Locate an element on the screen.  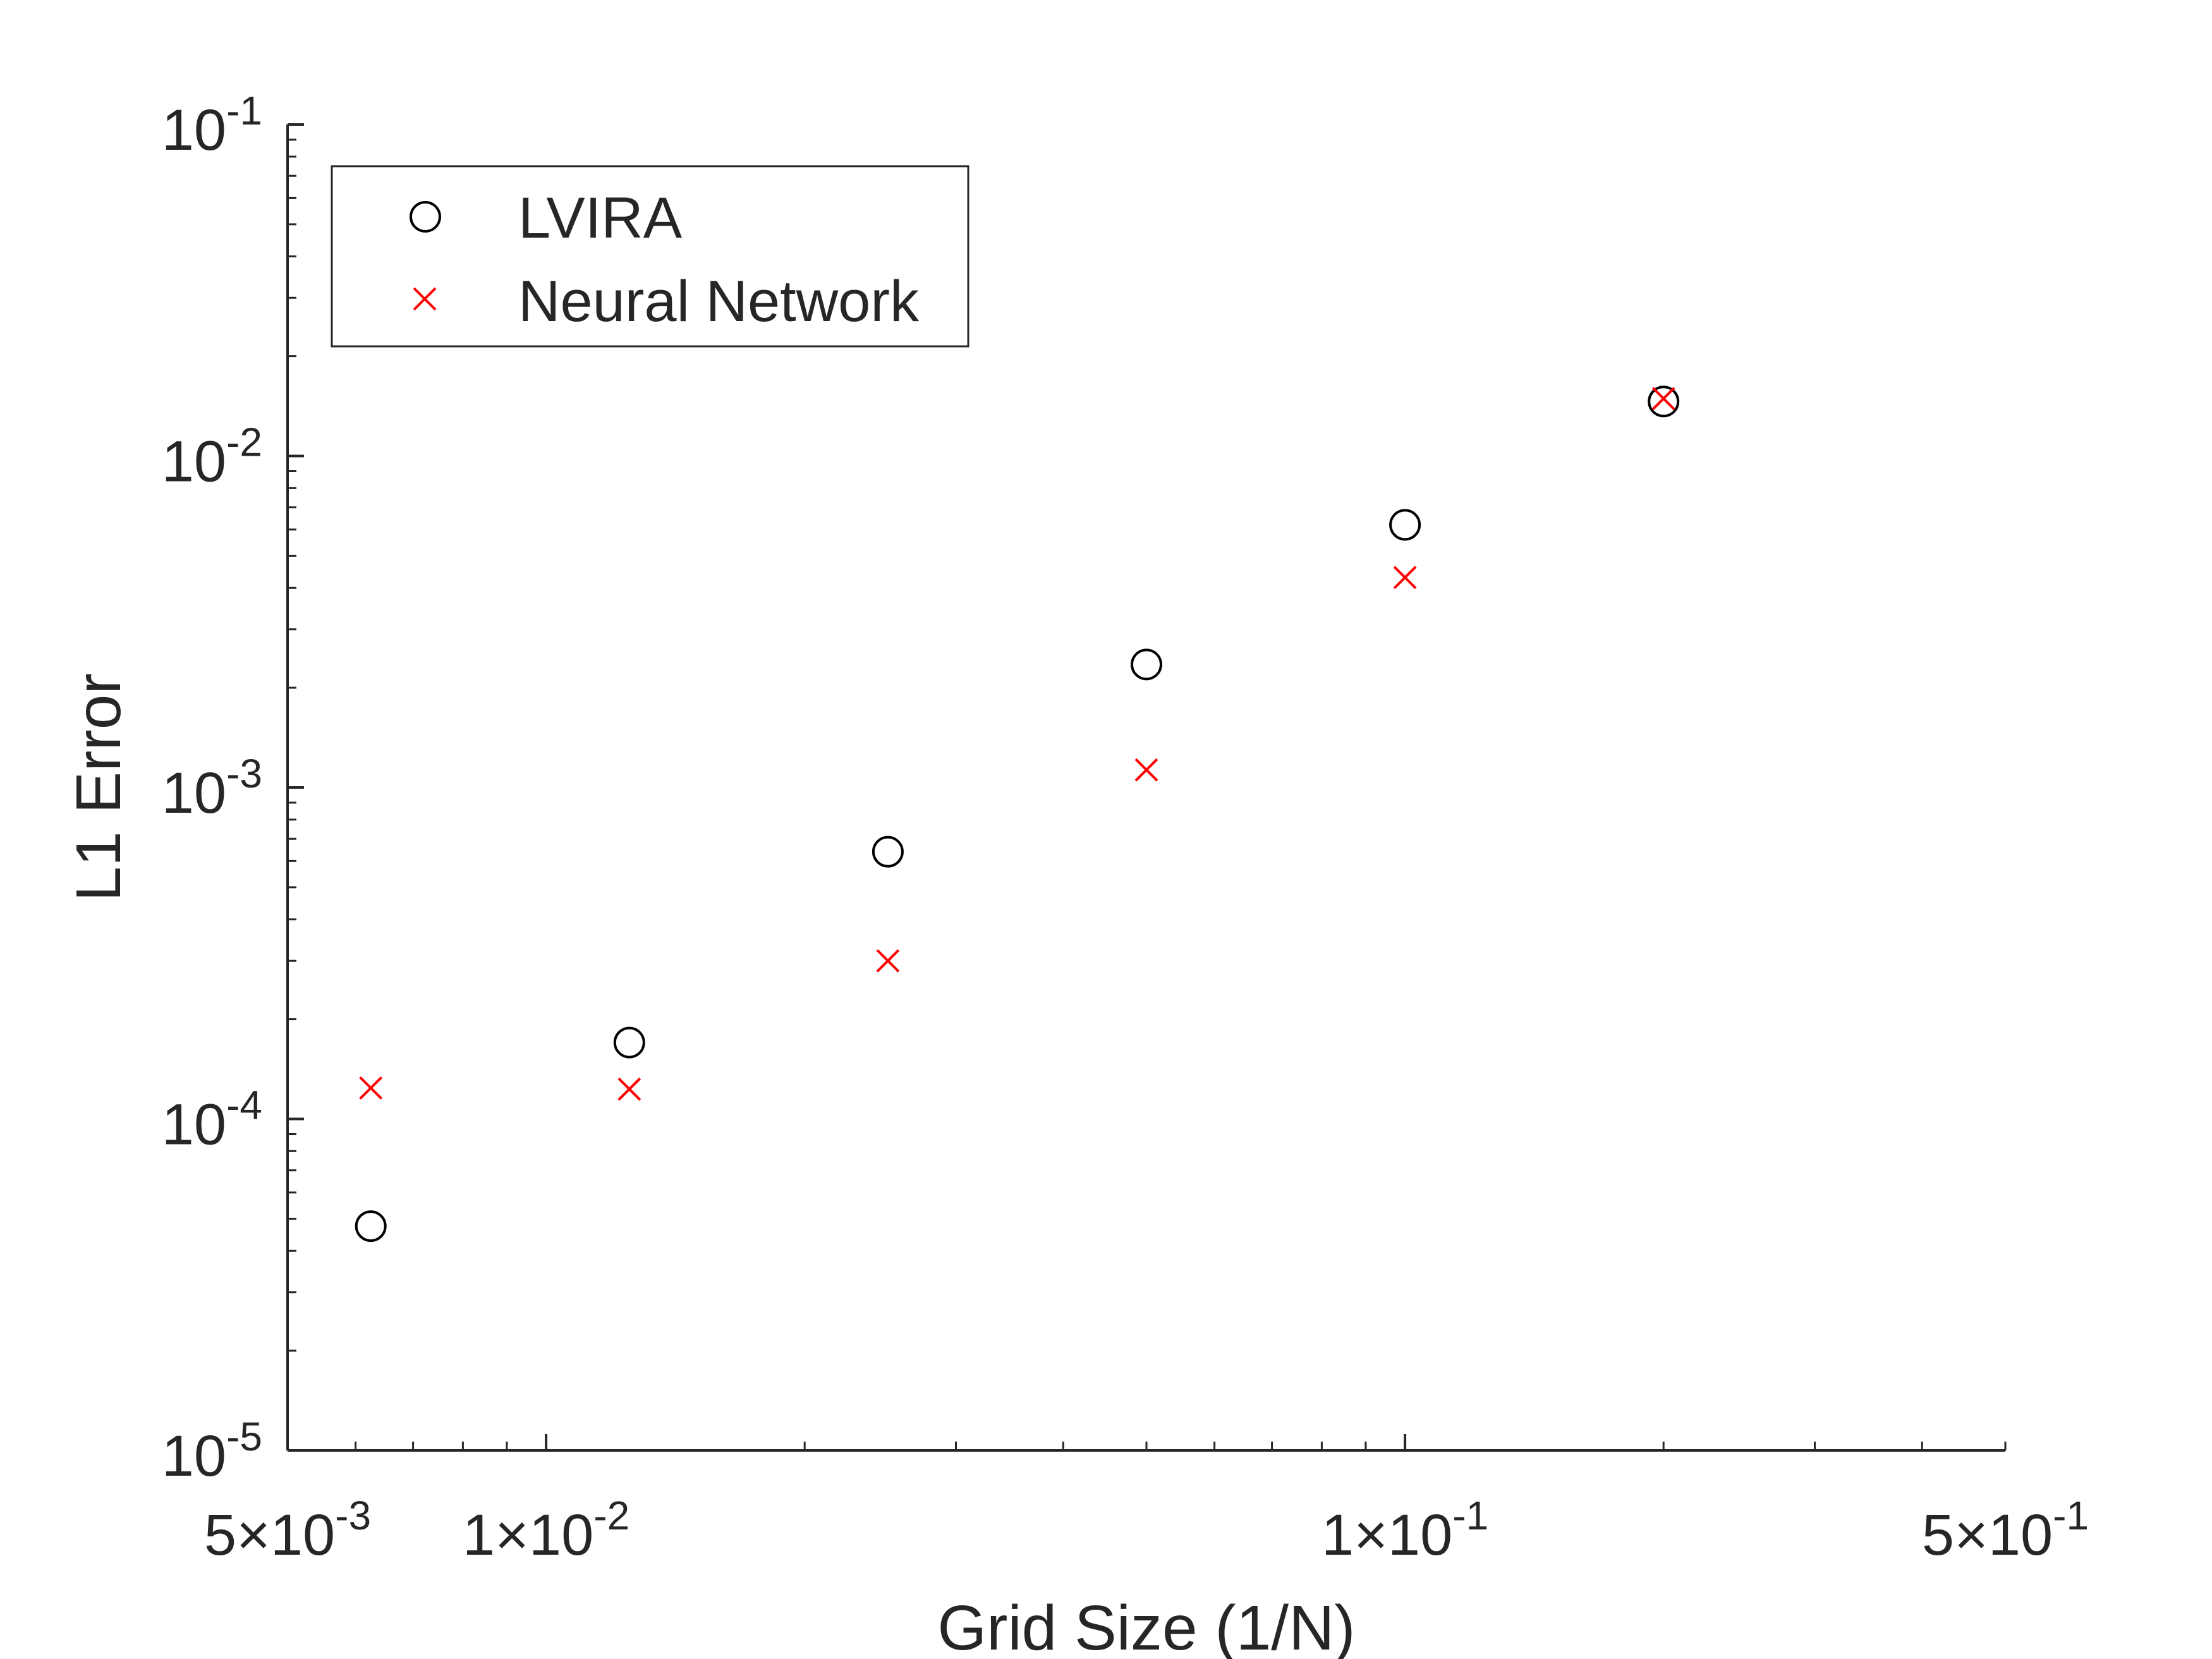
y-tick-label: 10⁻¹ is located at coordinates (212, 125).